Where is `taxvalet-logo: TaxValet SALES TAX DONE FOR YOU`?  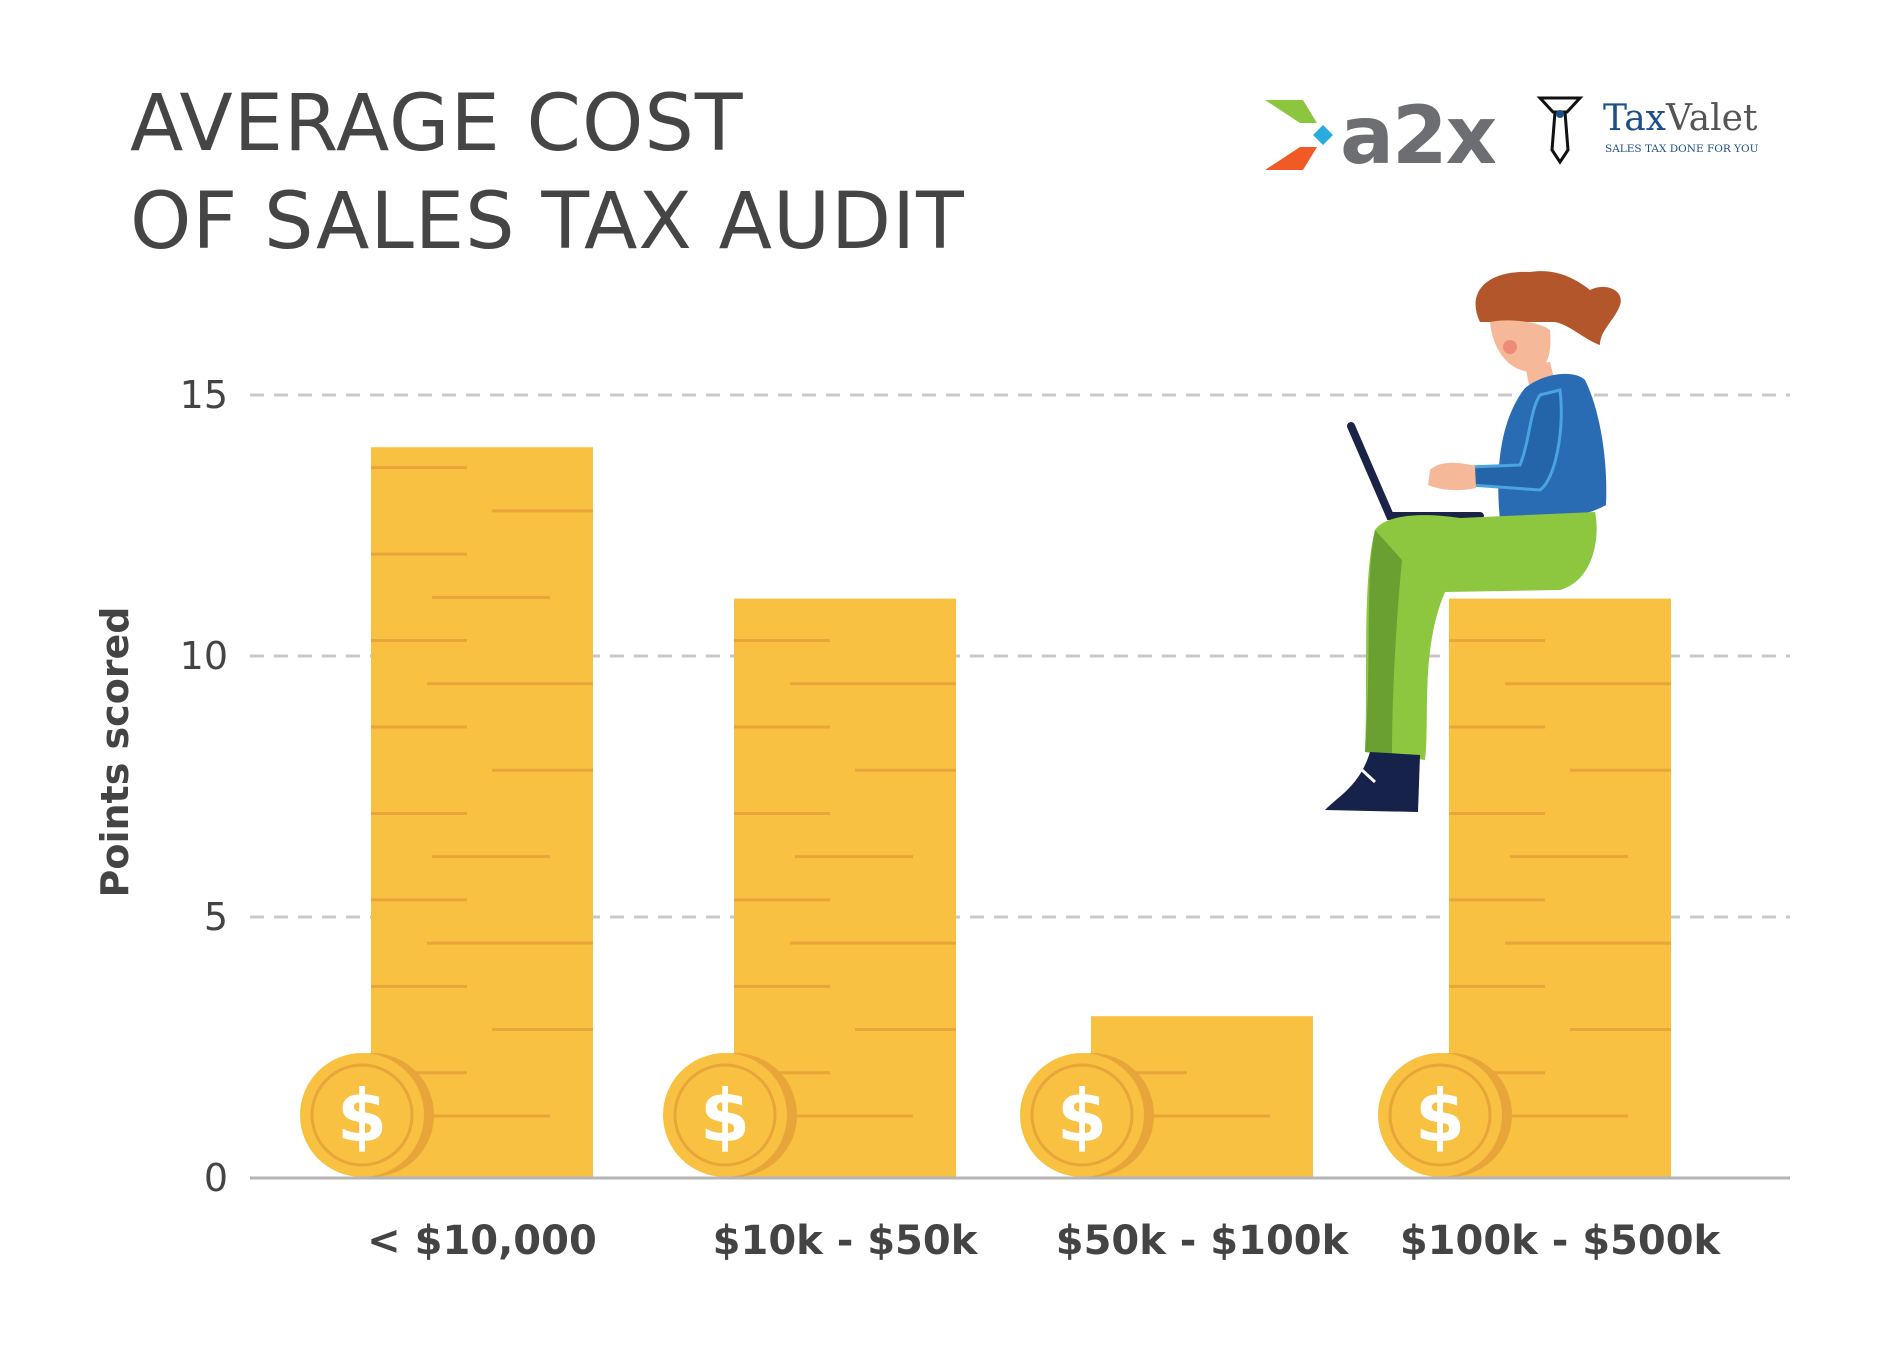 taxvalet-logo: TaxValet SALES TAX DONE FOR YOU is located at coordinates (1647, 130).